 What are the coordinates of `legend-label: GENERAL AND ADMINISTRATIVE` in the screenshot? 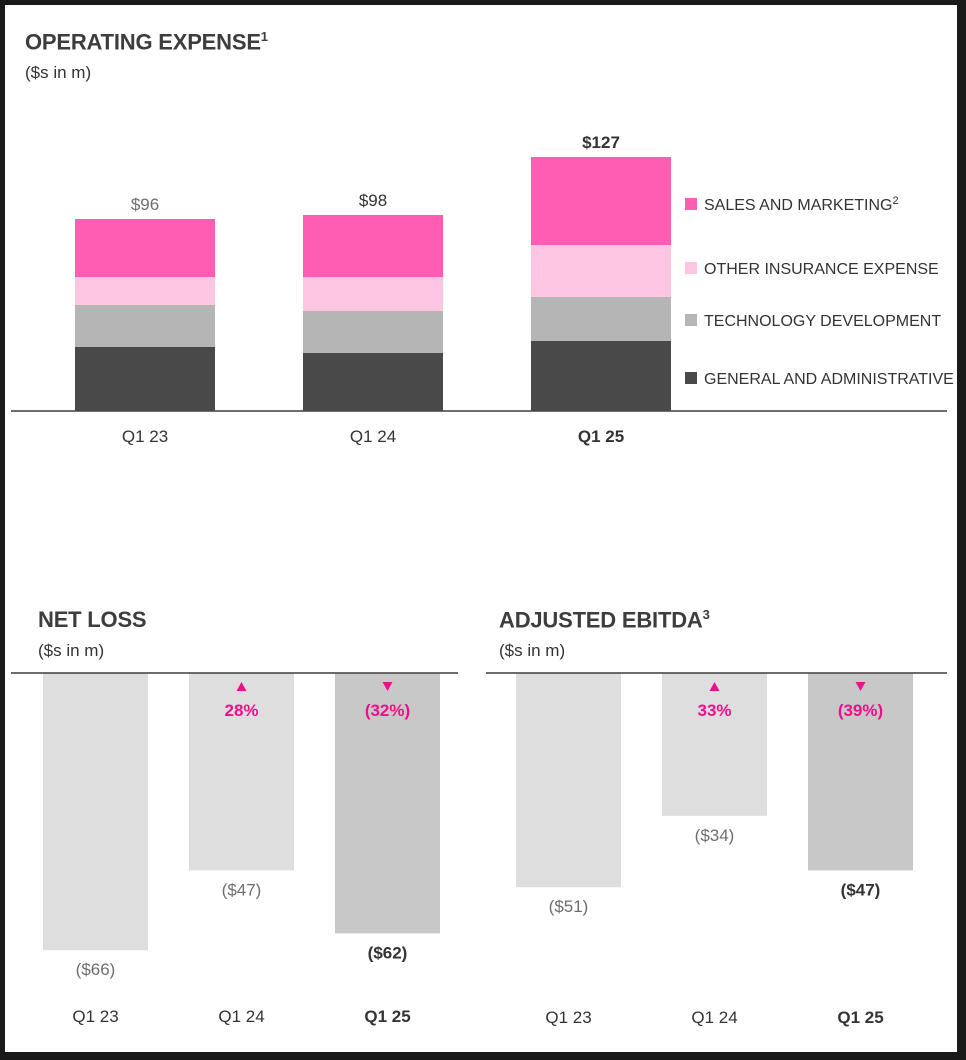 It's located at (829, 379).